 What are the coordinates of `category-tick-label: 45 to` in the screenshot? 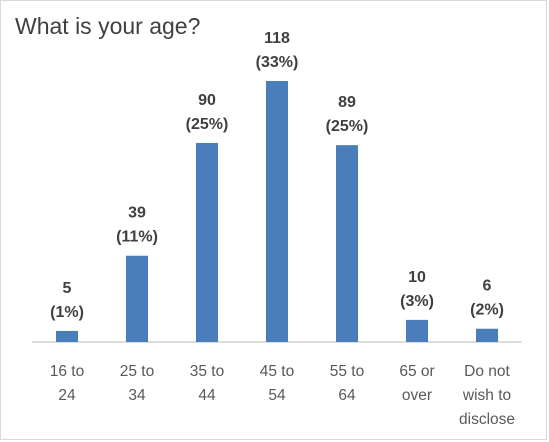 It's located at (277, 371).